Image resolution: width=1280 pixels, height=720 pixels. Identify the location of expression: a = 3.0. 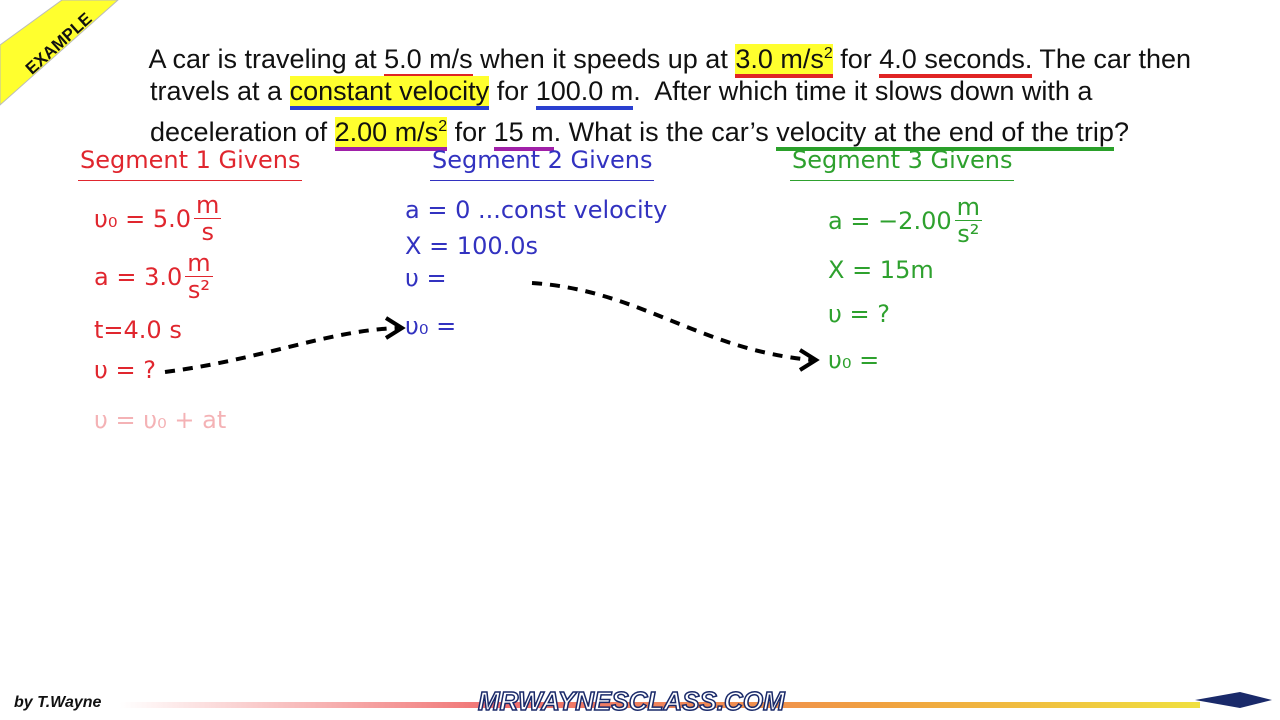
(138, 276).